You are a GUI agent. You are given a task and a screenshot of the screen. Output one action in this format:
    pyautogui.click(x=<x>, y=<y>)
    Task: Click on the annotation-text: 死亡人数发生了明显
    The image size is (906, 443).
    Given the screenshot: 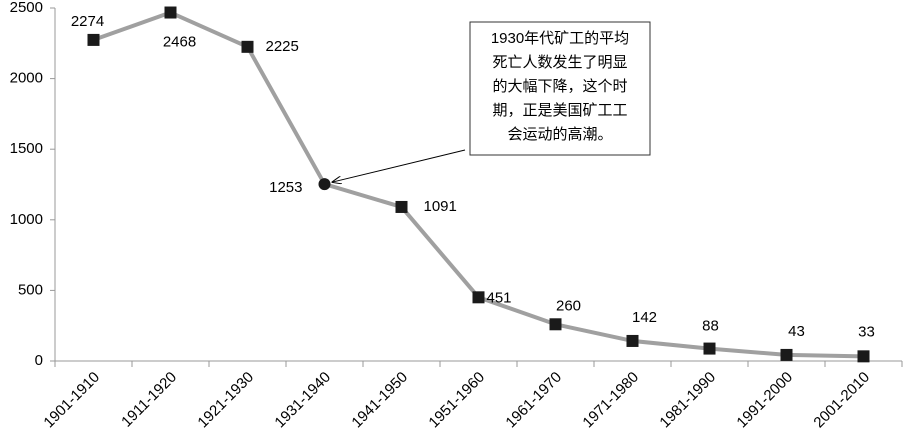 What is the action you would take?
    pyautogui.click(x=559, y=62)
    